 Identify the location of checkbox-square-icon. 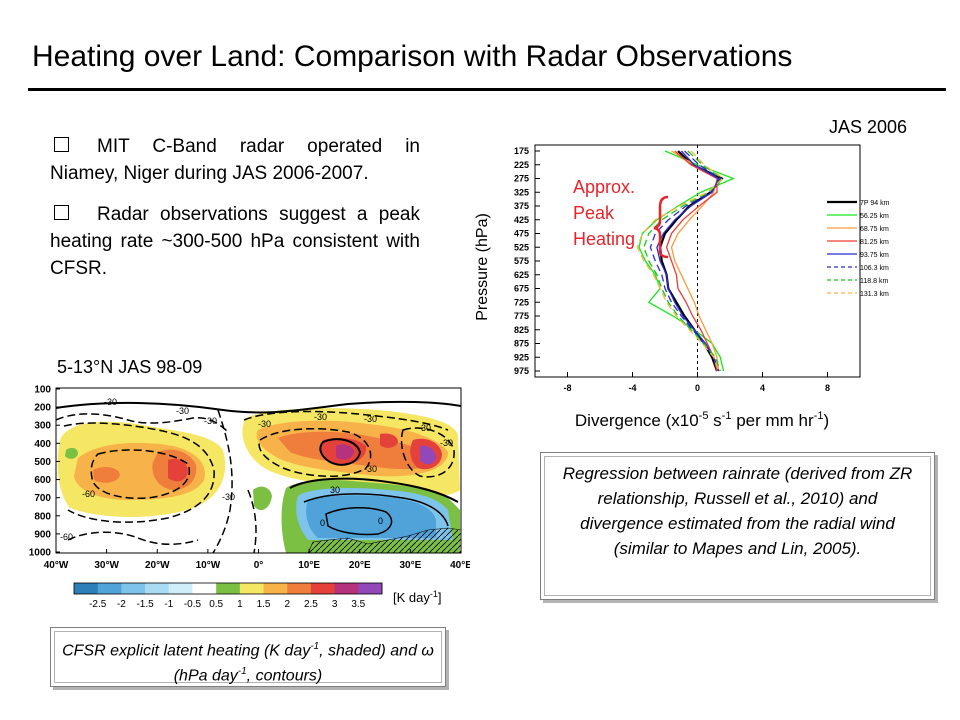
(61, 212).